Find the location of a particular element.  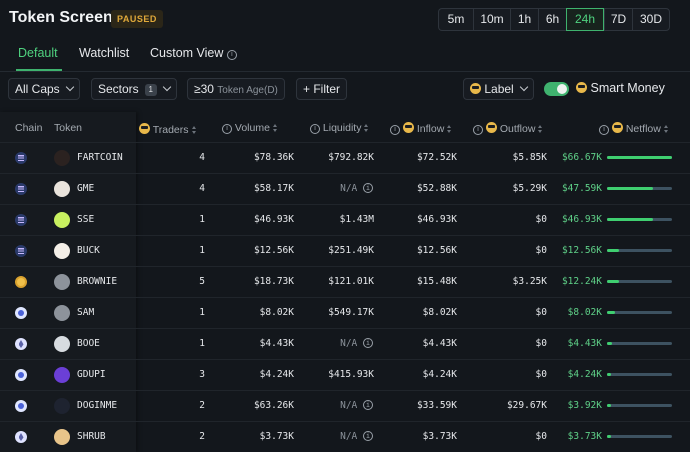

token-symbol: BROWNIE is located at coordinates (97, 281).